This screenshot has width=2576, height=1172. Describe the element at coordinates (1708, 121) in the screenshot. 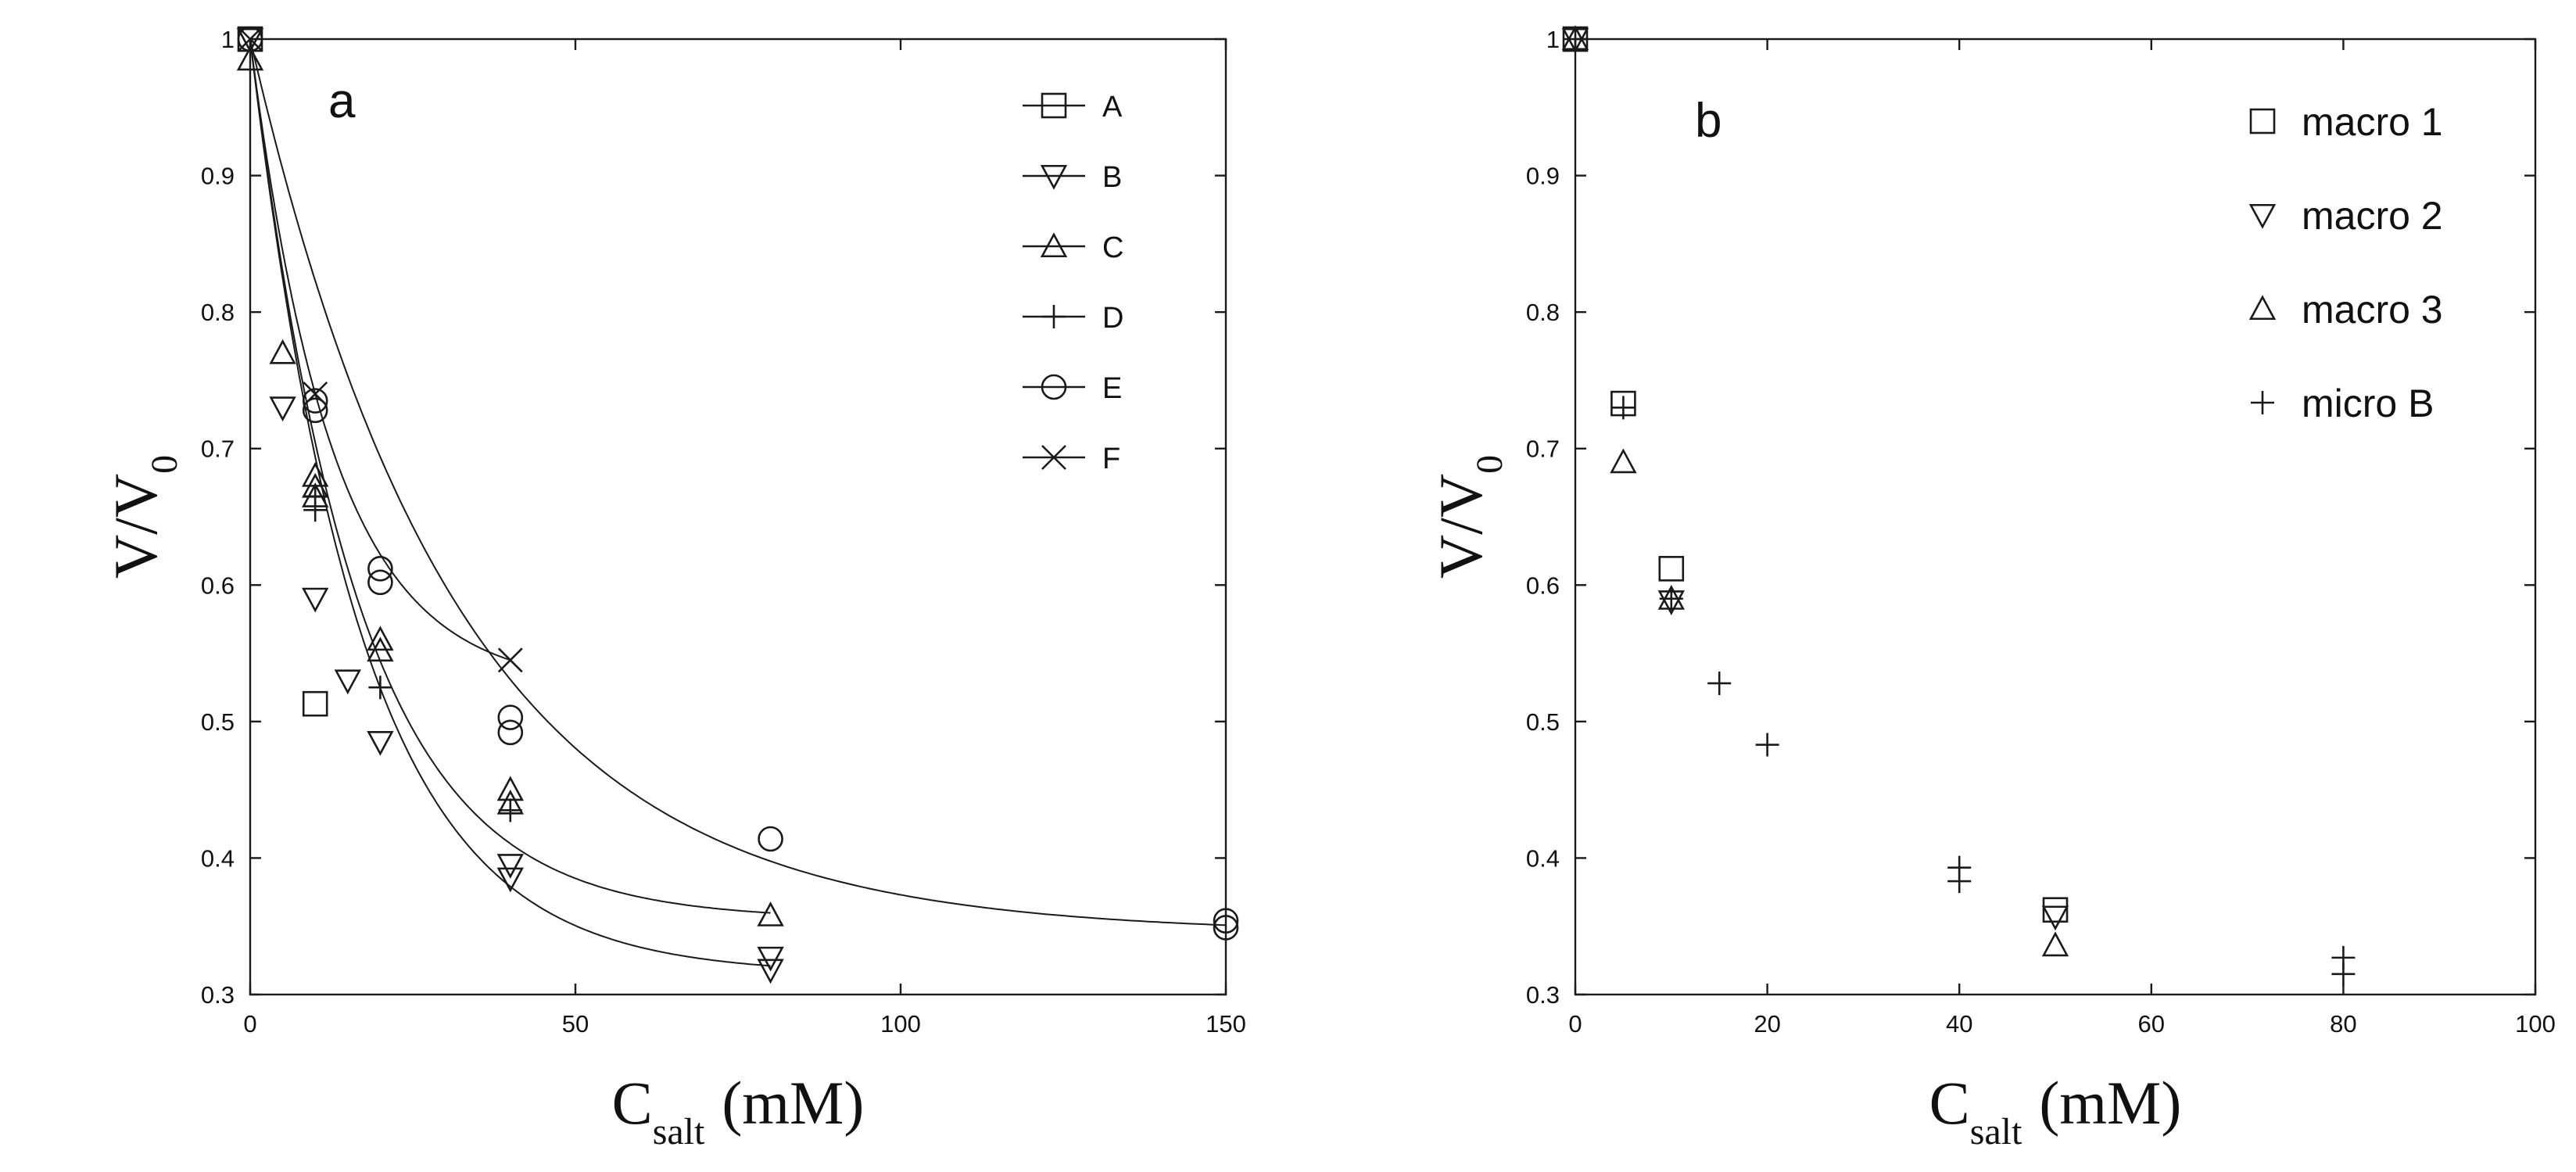

I see `panel-label: b` at that location.